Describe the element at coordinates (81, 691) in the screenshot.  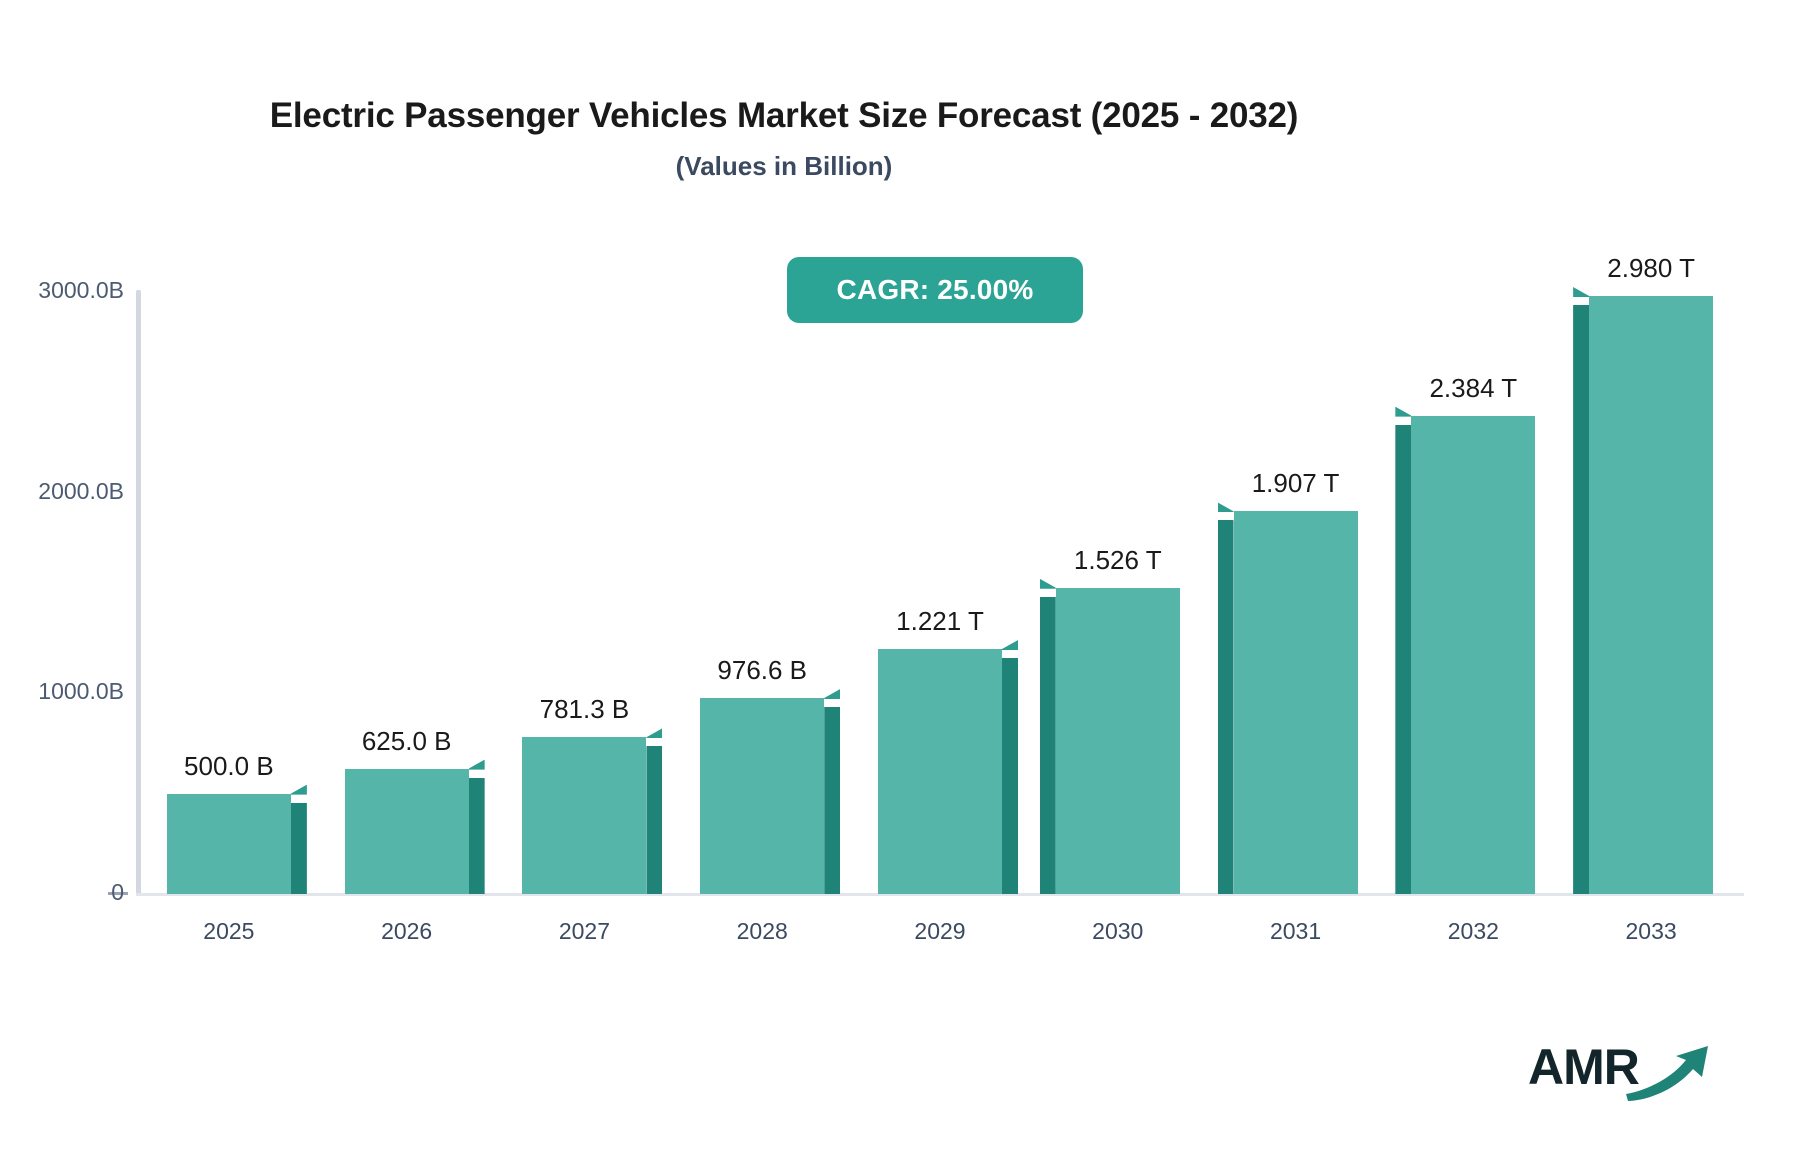
I see `y-axis-tick-label: 1000.0B` at that location.